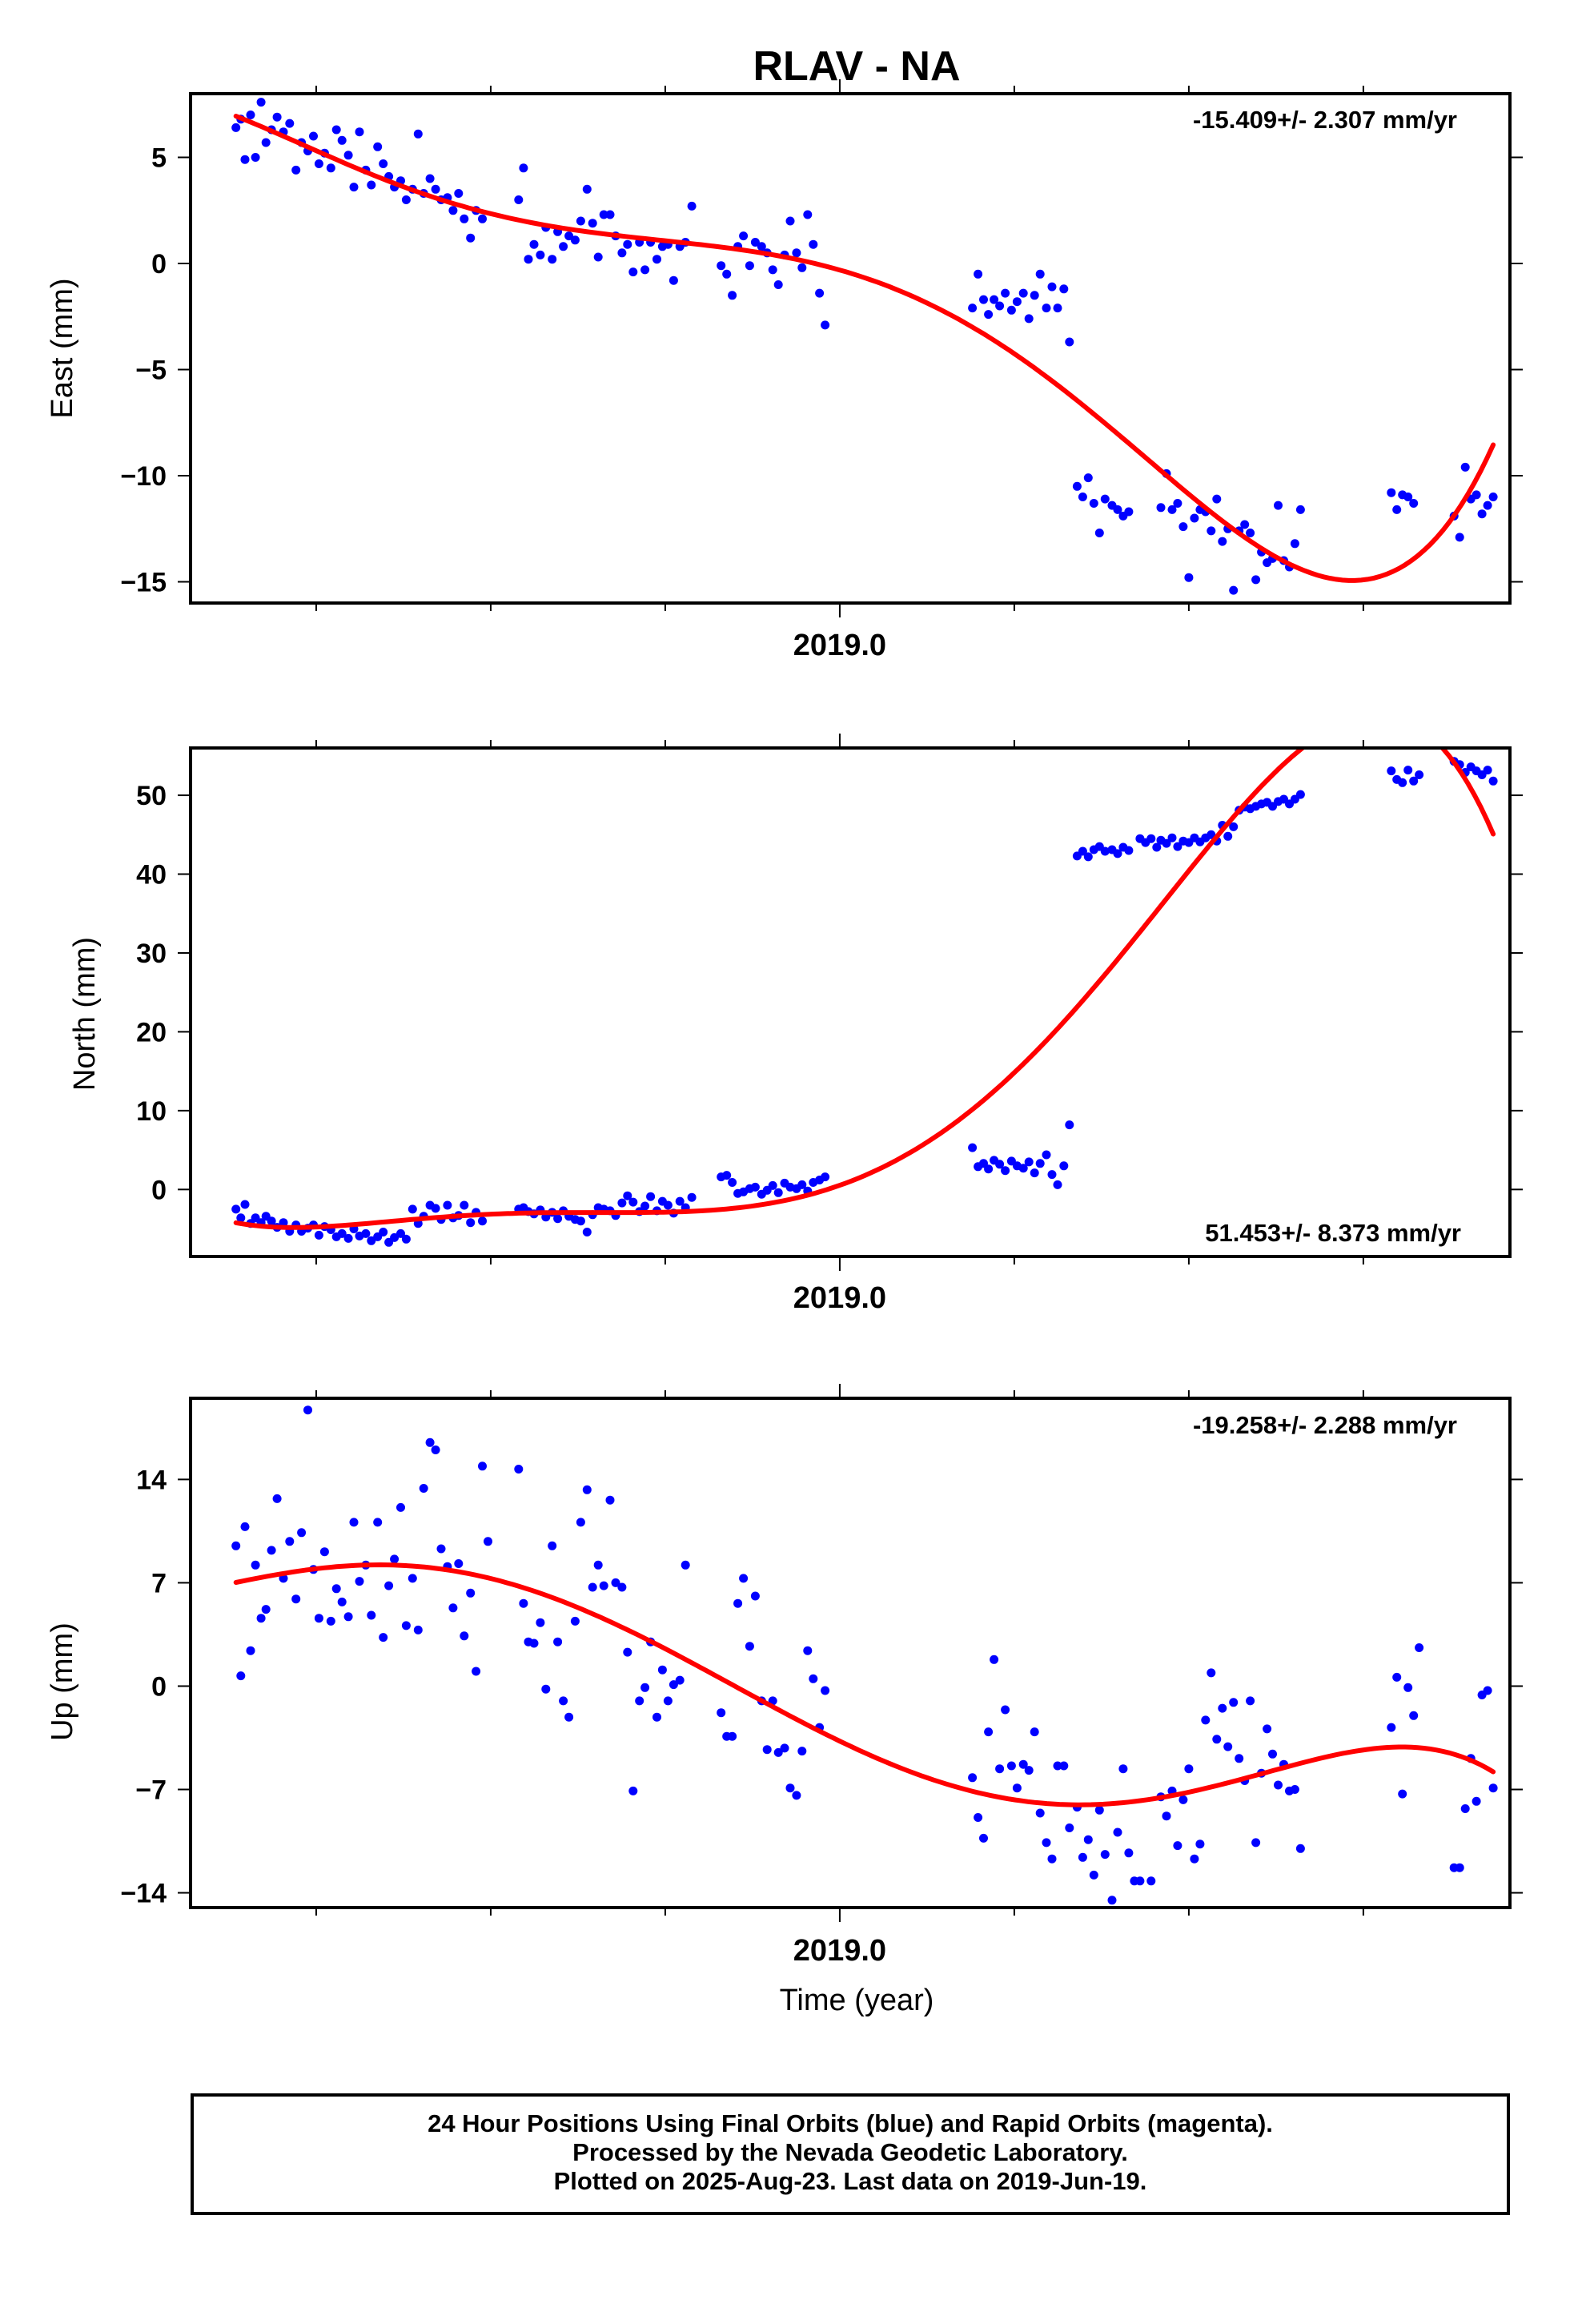 The height and width of the screenshot is (2324, 1582). I want to click on y-tick-label: 10, so click(151, 1111).